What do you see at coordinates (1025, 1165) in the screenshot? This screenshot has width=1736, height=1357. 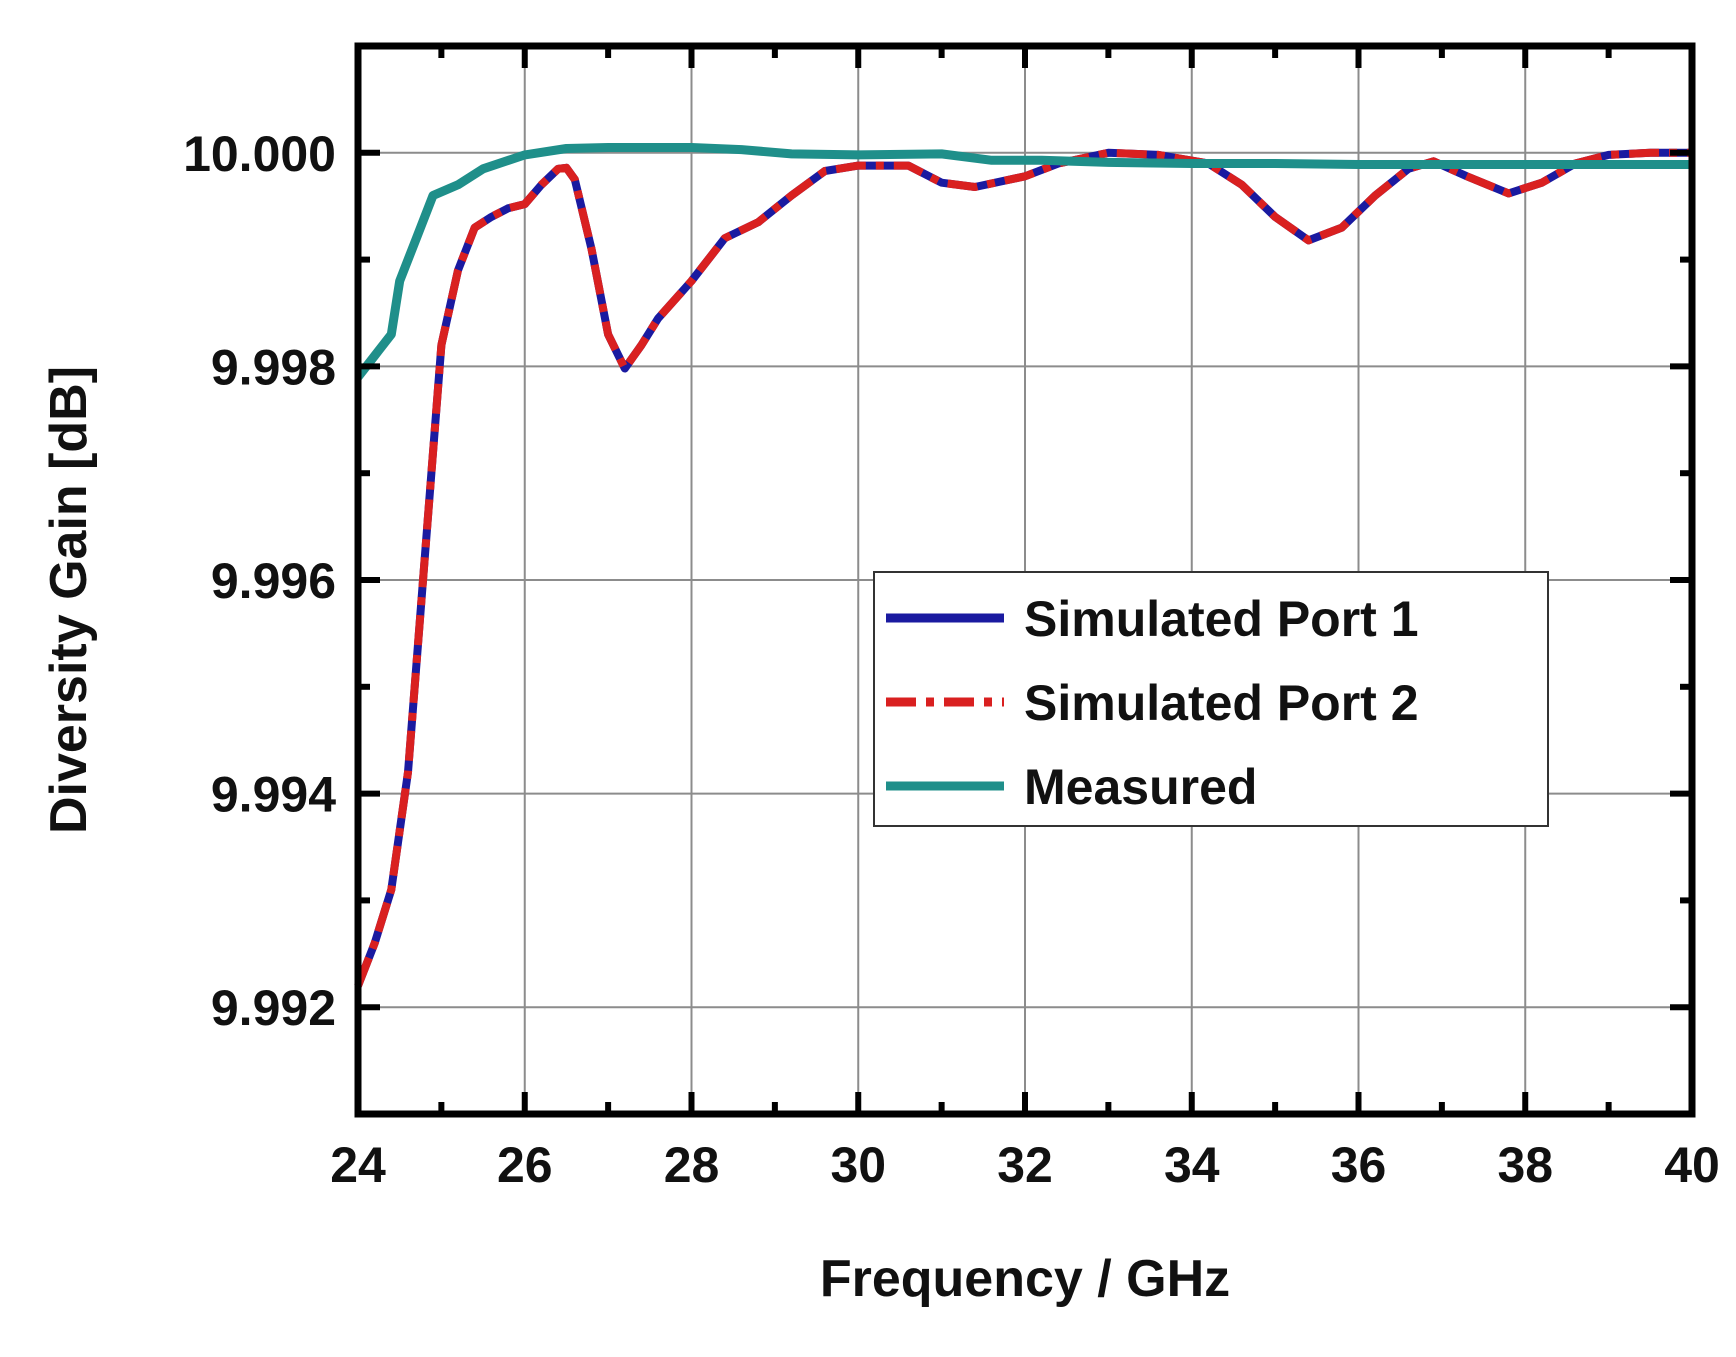 I see `x-tick-label: 32` at bounding box center [1025, 1165].